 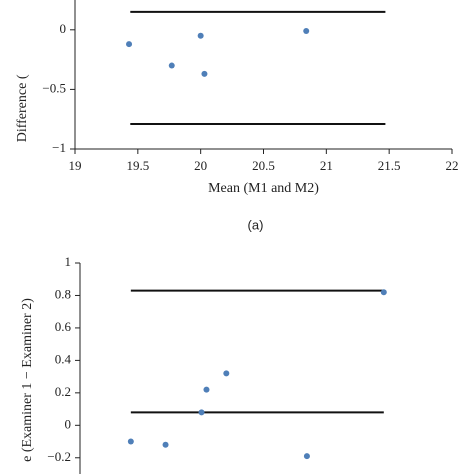 What do you see at coordinates (59, 147) in the screenshot?
I see `y-tick-label: −1` at bounding box center [59, 147].